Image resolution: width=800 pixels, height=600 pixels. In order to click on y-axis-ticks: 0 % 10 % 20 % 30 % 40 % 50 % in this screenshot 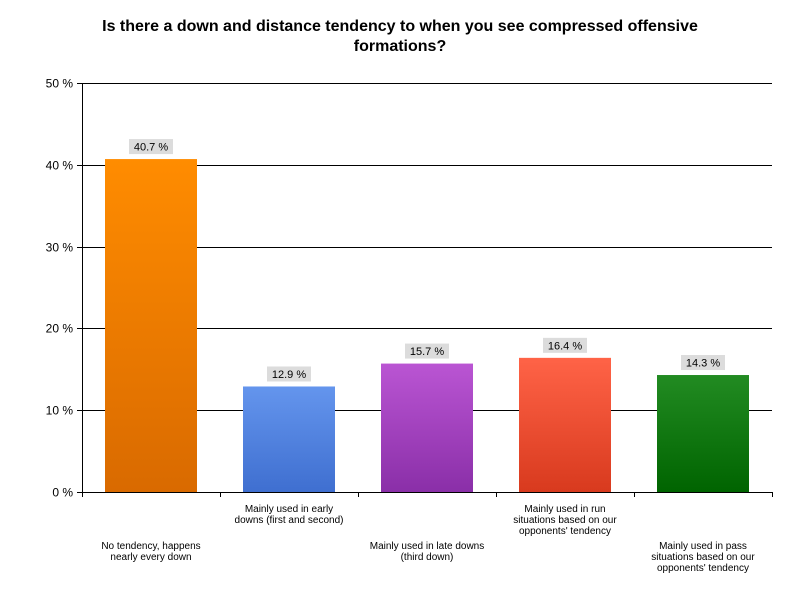, I will do `click(64, 288)`.